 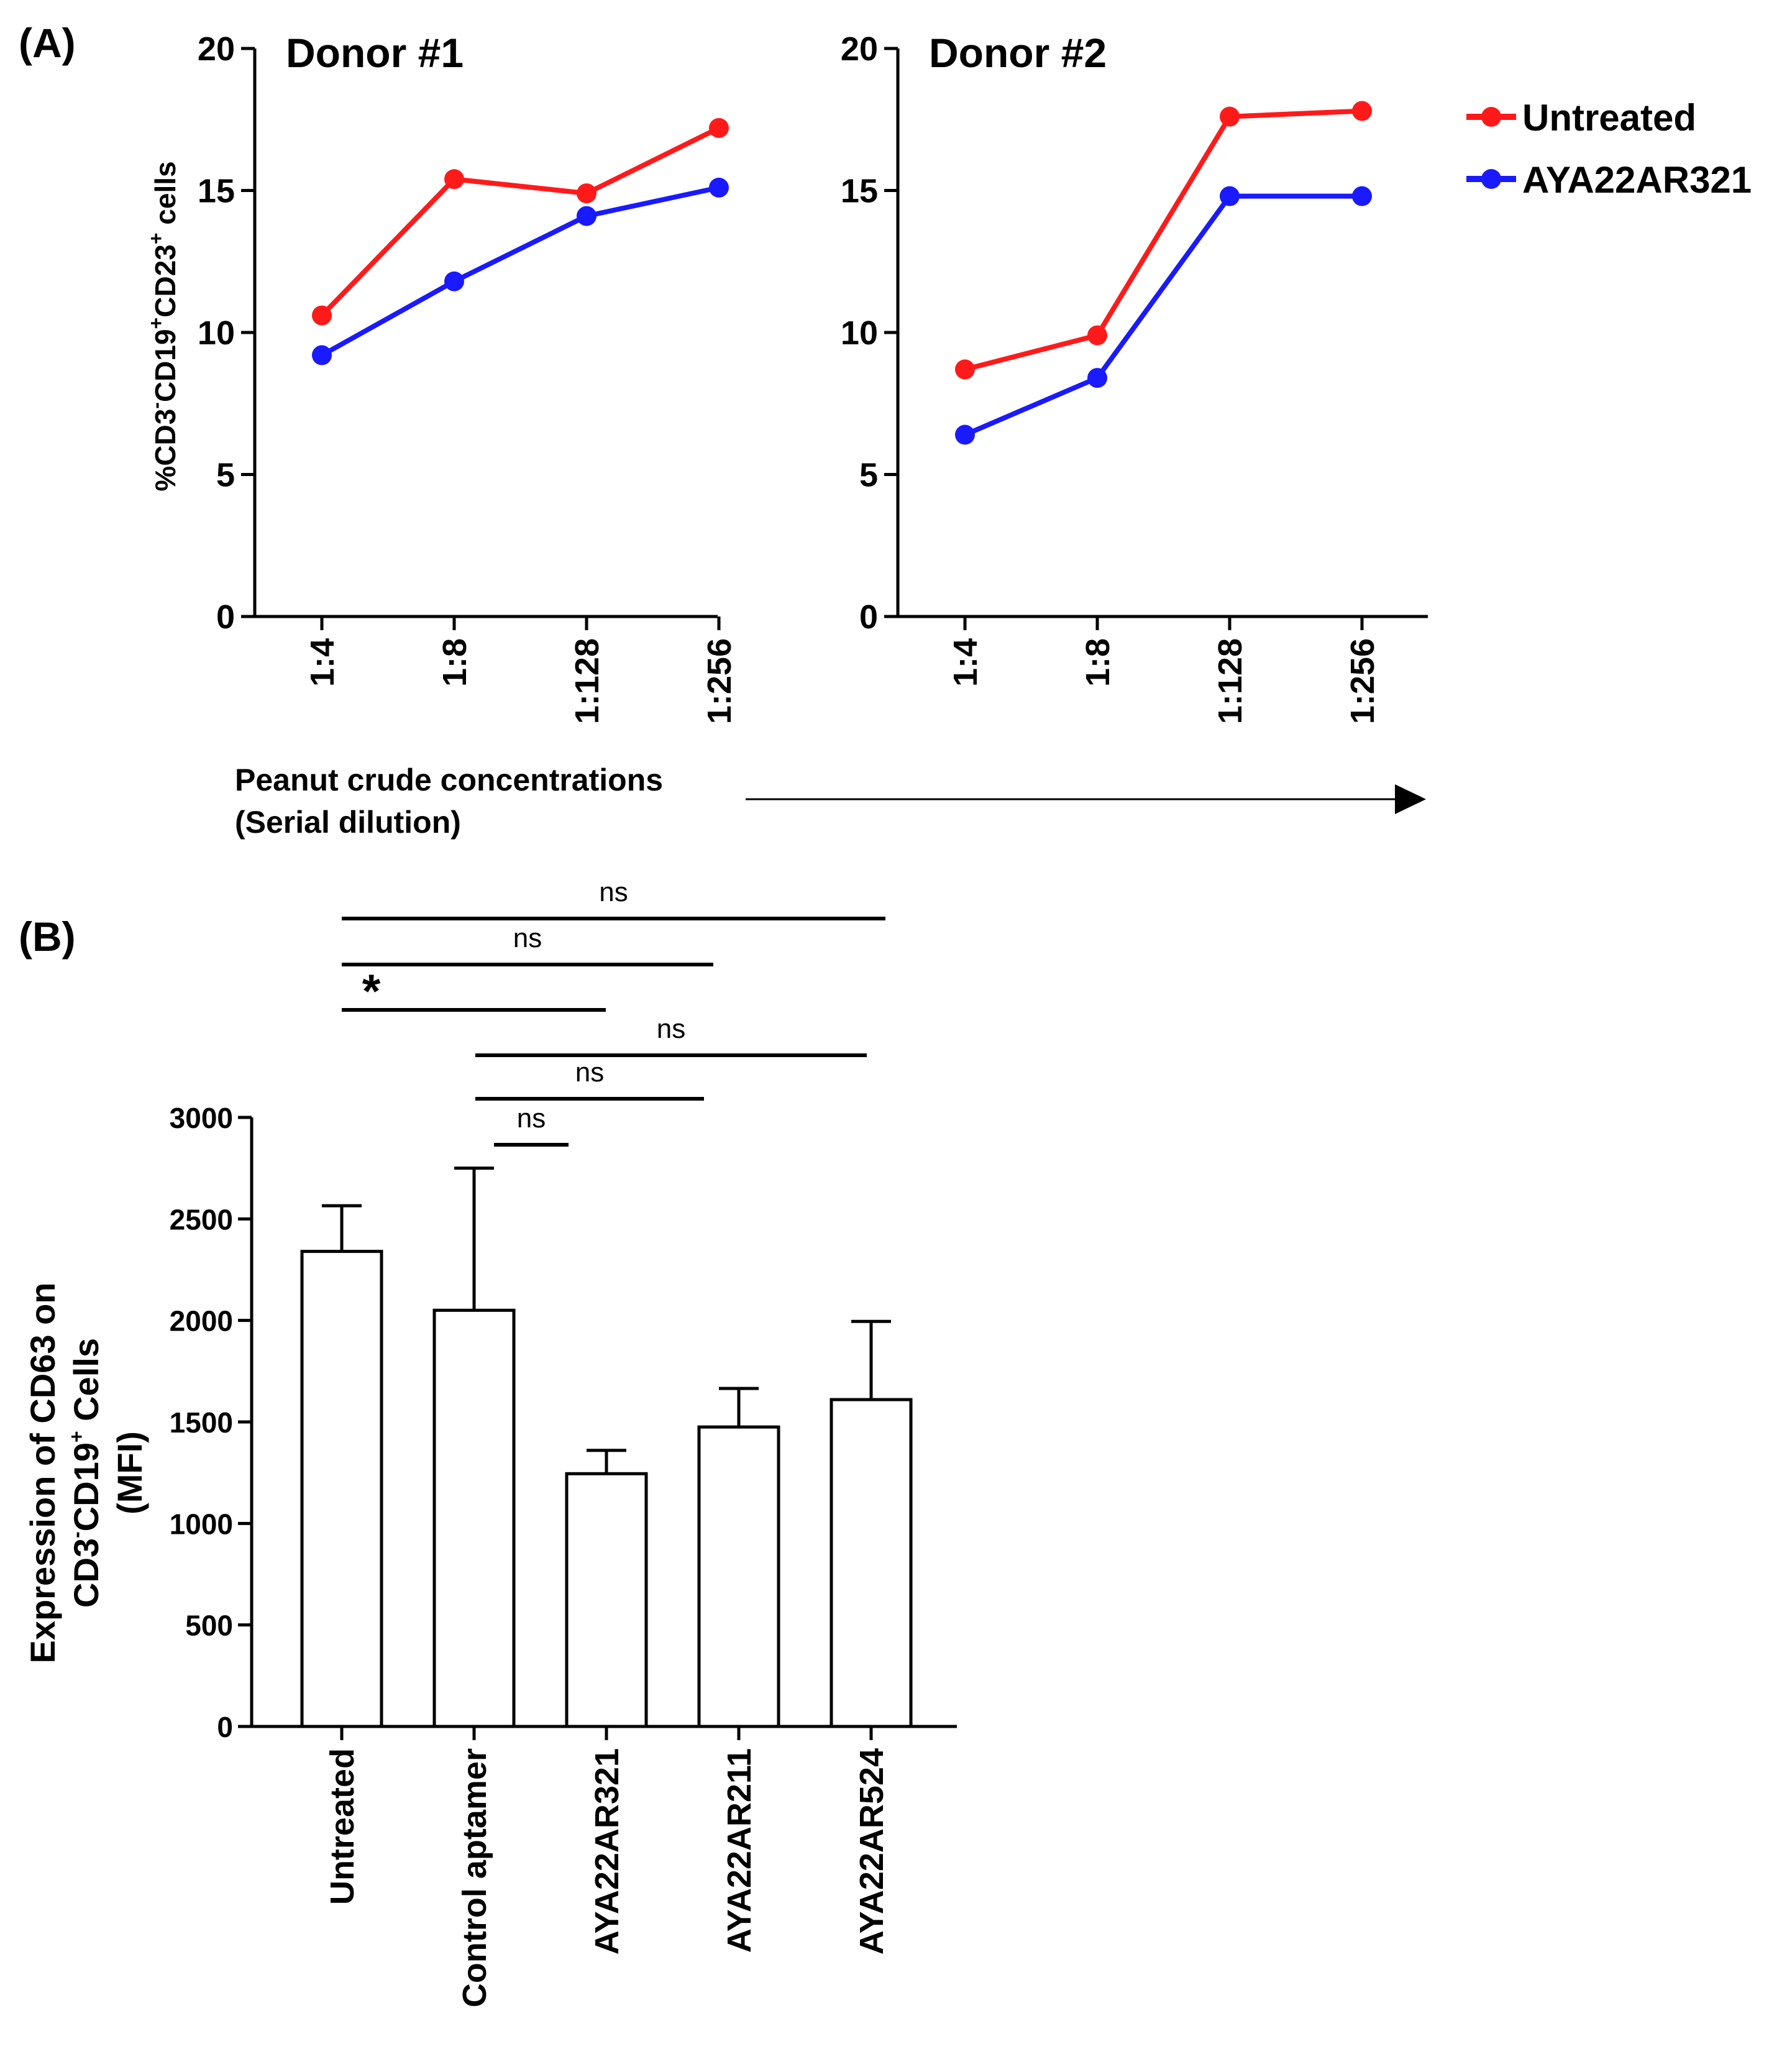 I want to click on donor2-x-tick-label: 1:4, so click(x=965, y=662).